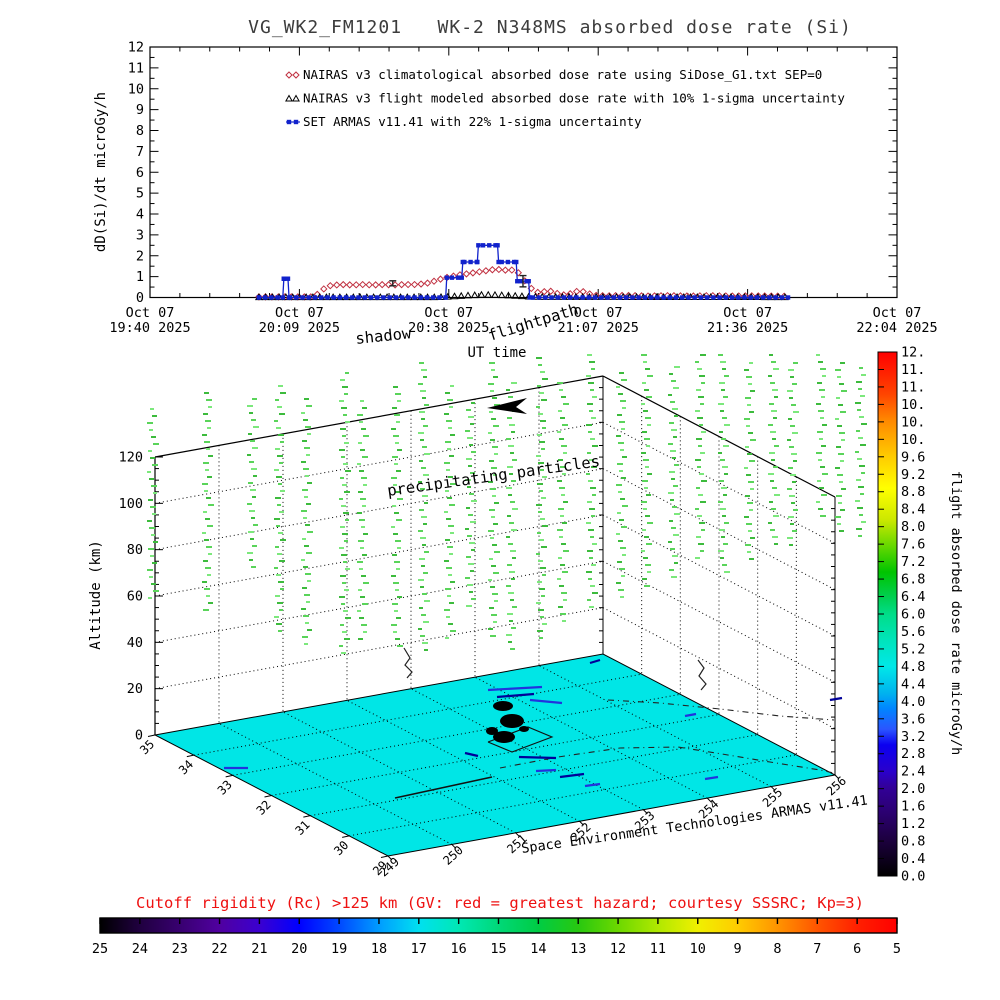 This screenshot has width=1000, height=1000. What do you see at coordinates (913, 702) in the screenshot?
I see `colorbar-right-tick: 4.0` at bounding box center [913, 702].